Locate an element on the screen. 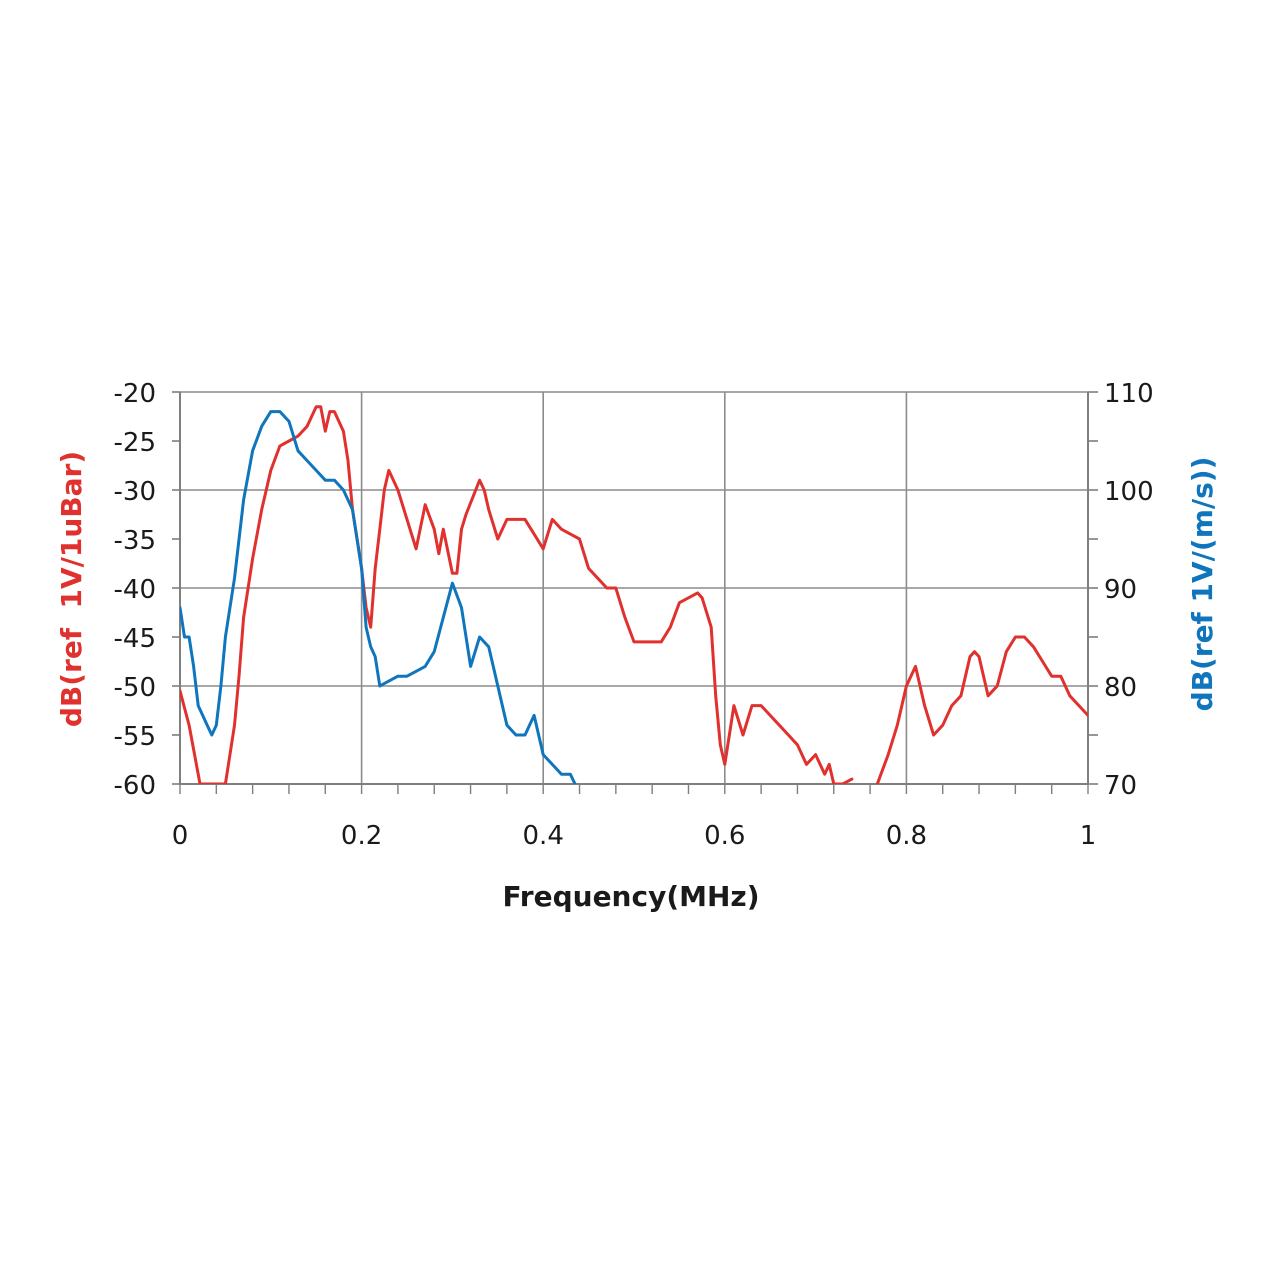  x-tick-label: 0.8 is located at coordinates (906, 836).